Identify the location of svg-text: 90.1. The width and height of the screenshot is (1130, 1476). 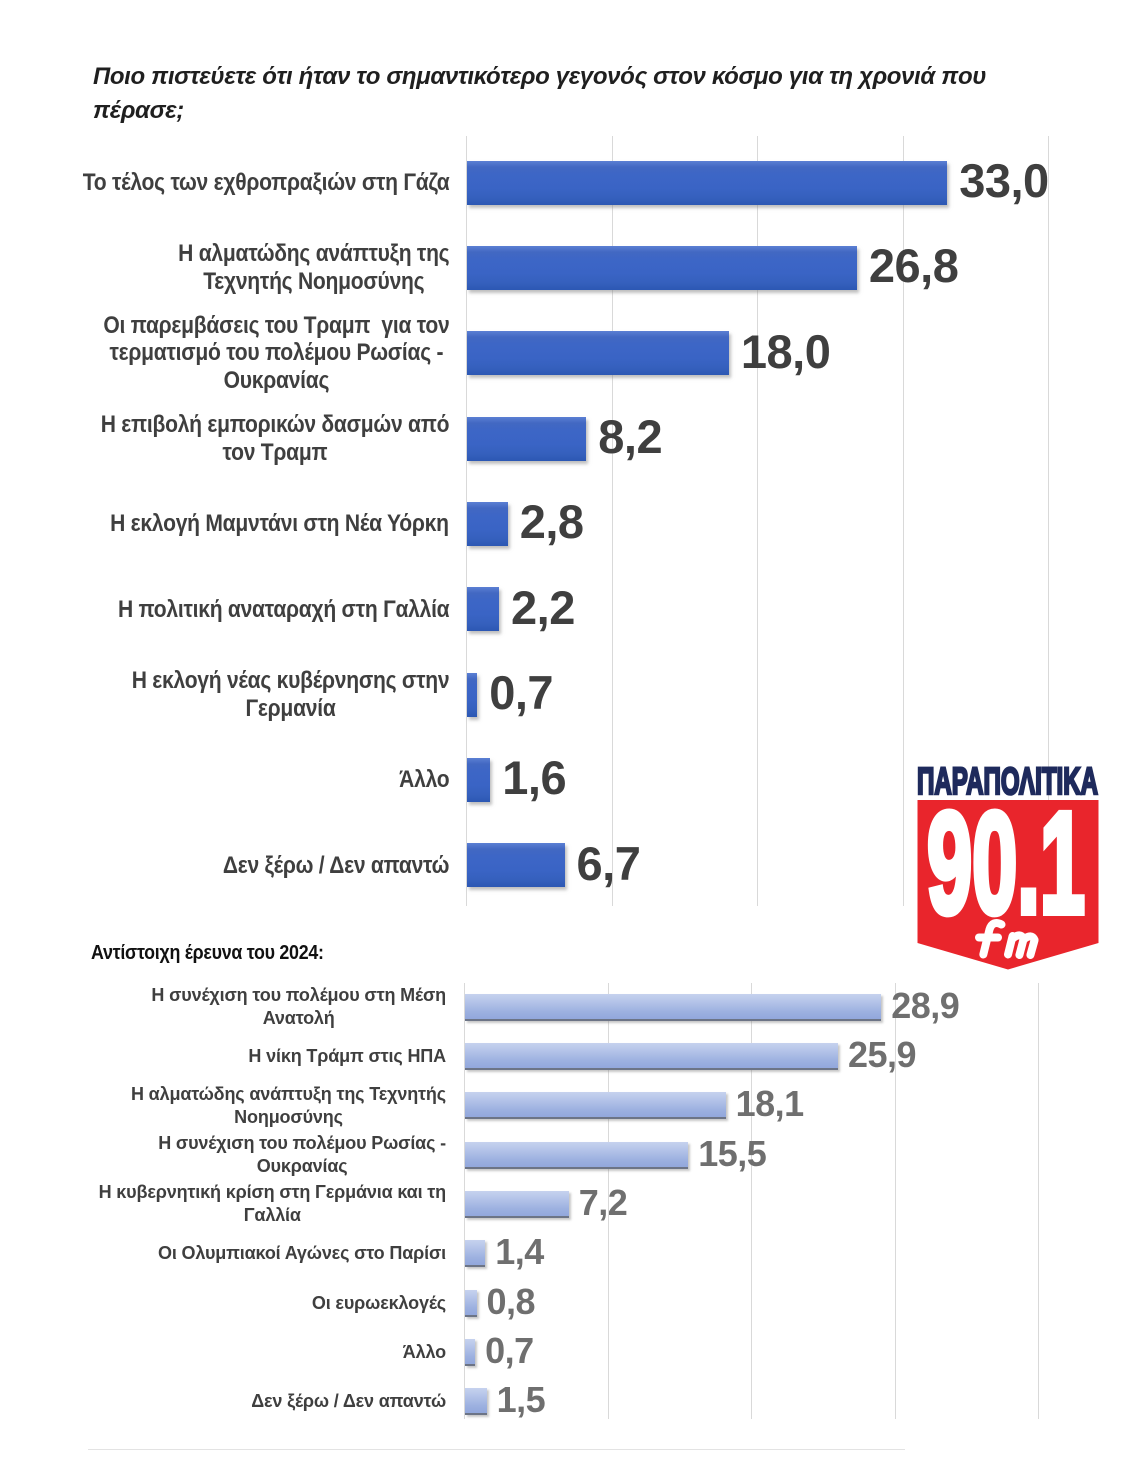
(1006, 863).